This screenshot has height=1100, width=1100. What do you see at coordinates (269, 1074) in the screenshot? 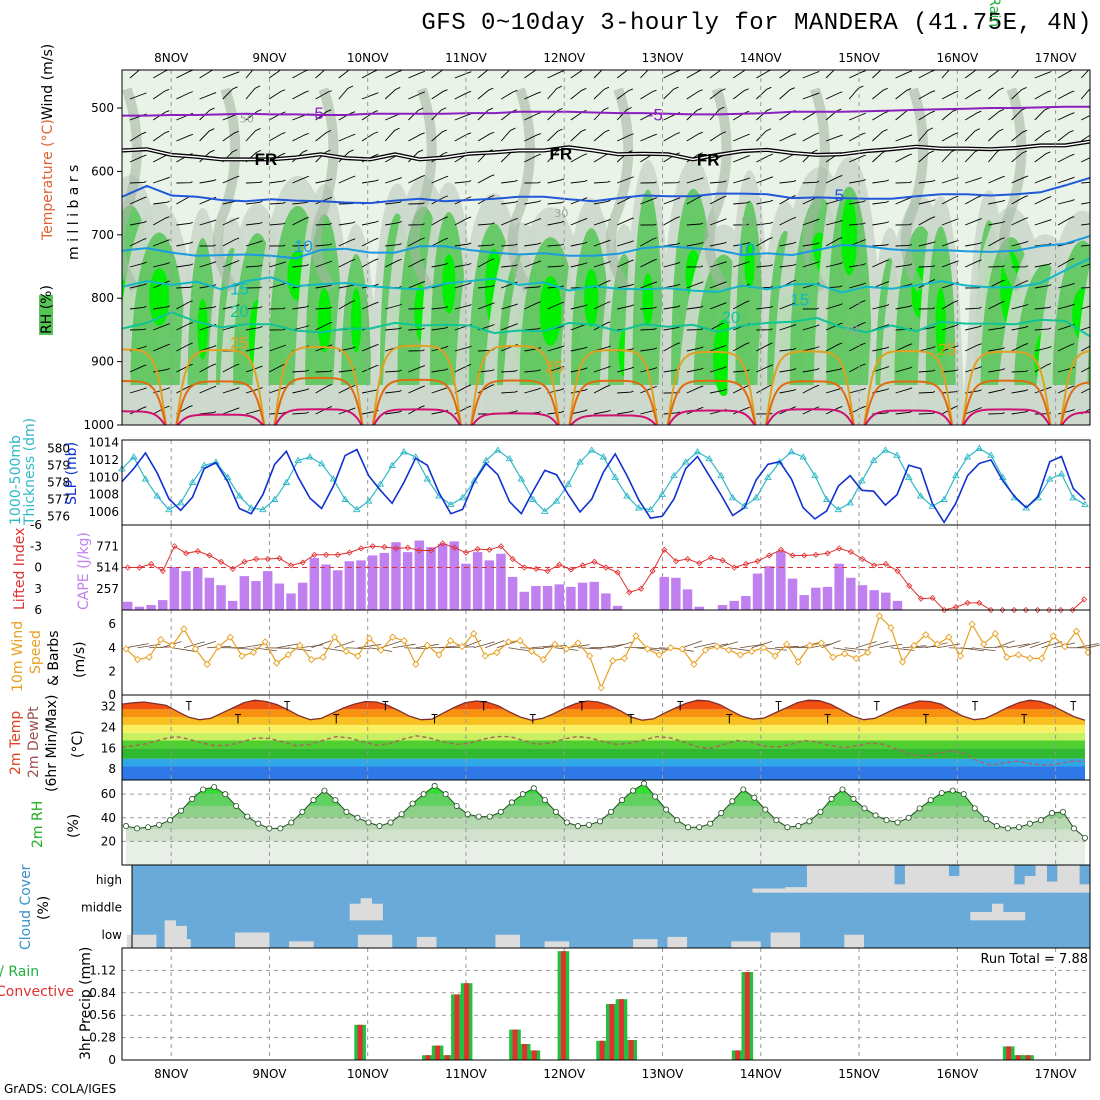
I see `bottom-x-tick-label: 9NOV` at bounding box center [269, 1074].